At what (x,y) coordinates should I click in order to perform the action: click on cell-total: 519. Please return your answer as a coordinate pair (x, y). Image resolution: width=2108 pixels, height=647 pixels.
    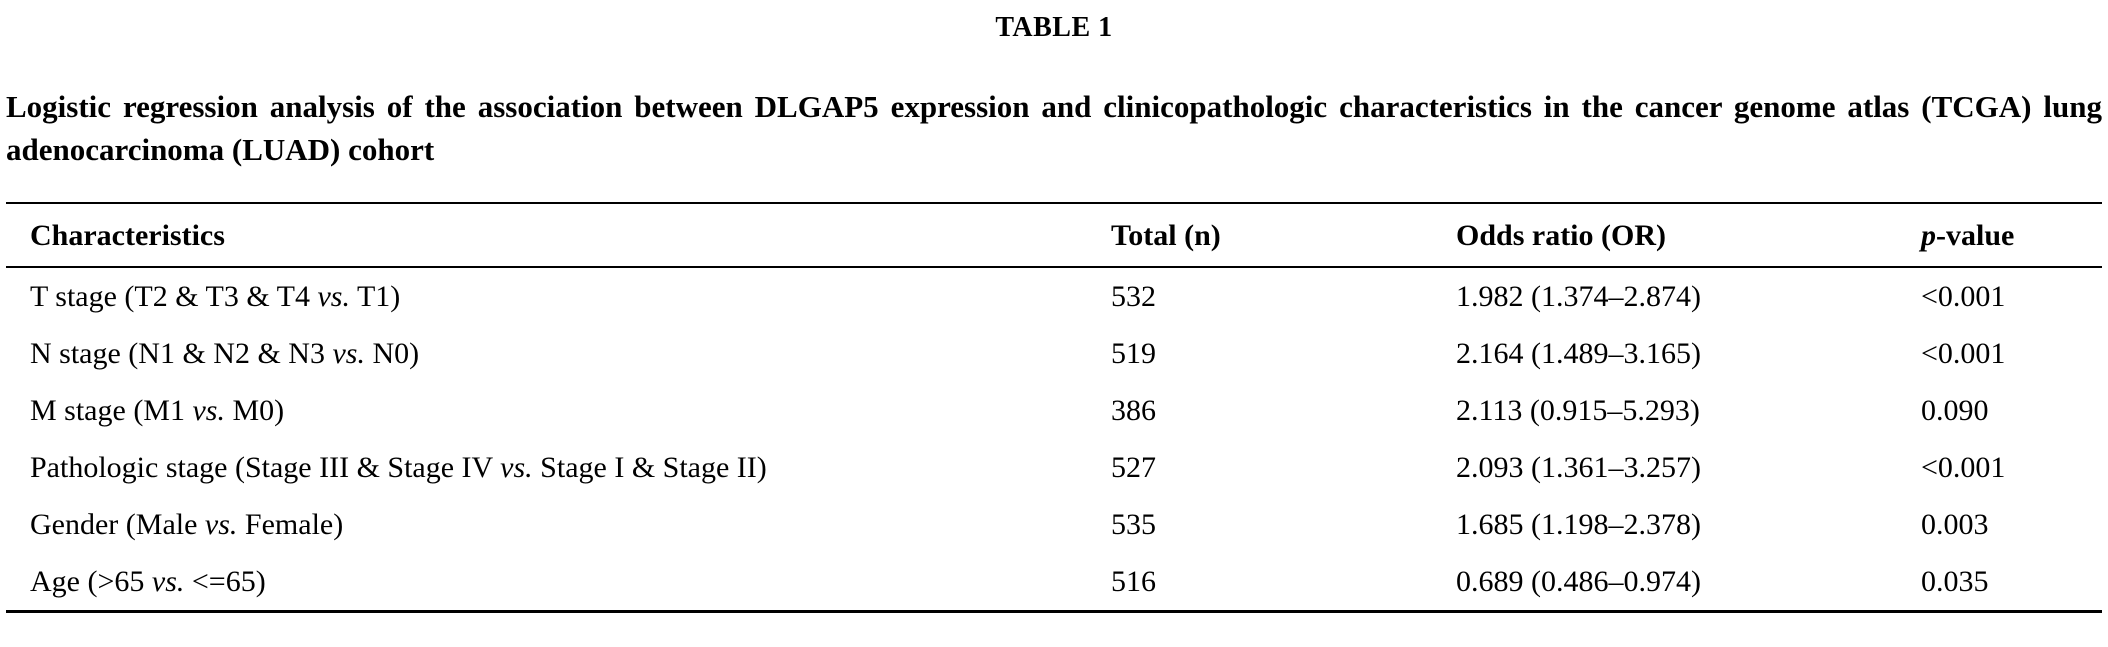
    Looking at the image, I should click on (1133, 353).